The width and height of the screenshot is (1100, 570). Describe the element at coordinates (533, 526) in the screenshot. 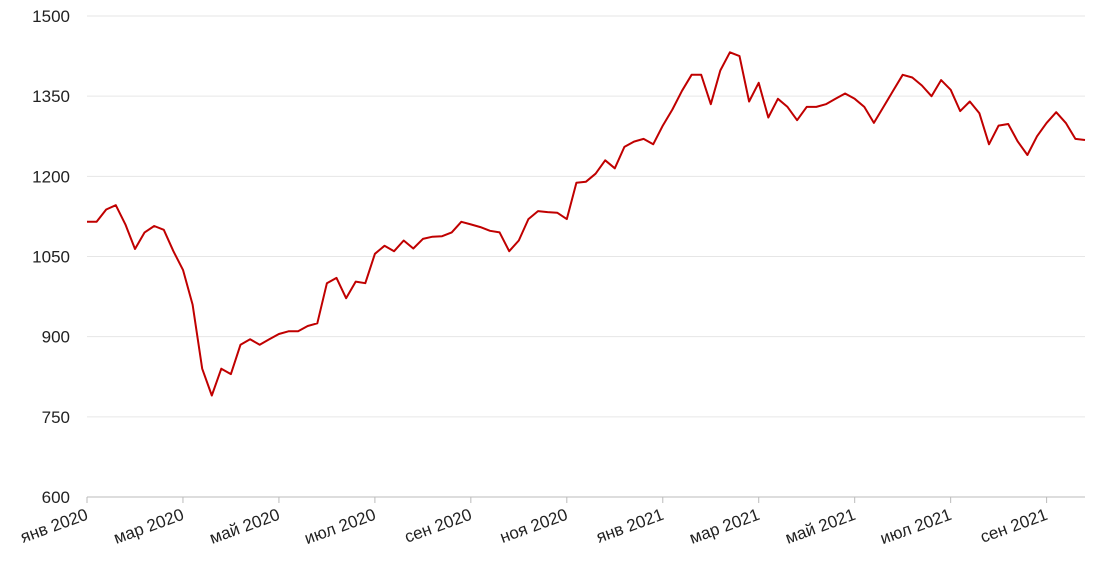

I see `x-tick-label: ноя 2020` at that location.